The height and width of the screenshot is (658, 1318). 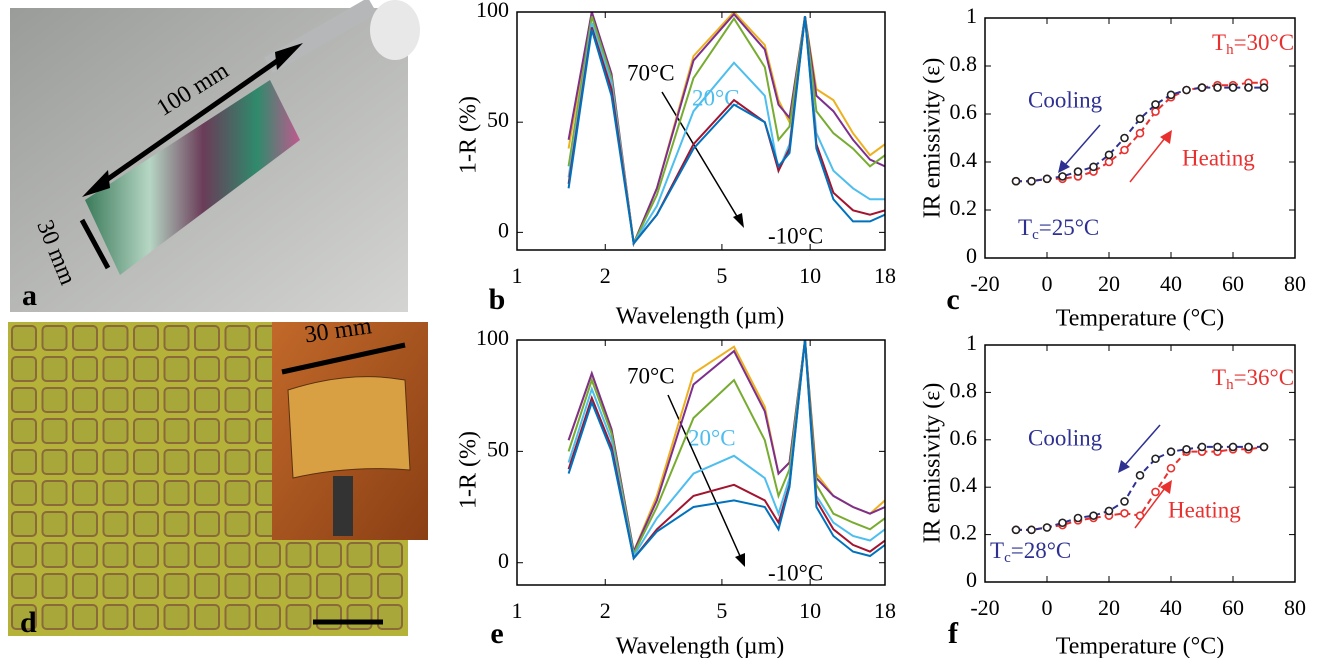 I want to click on y-tick-label: 100, so click(x=492, y=11).